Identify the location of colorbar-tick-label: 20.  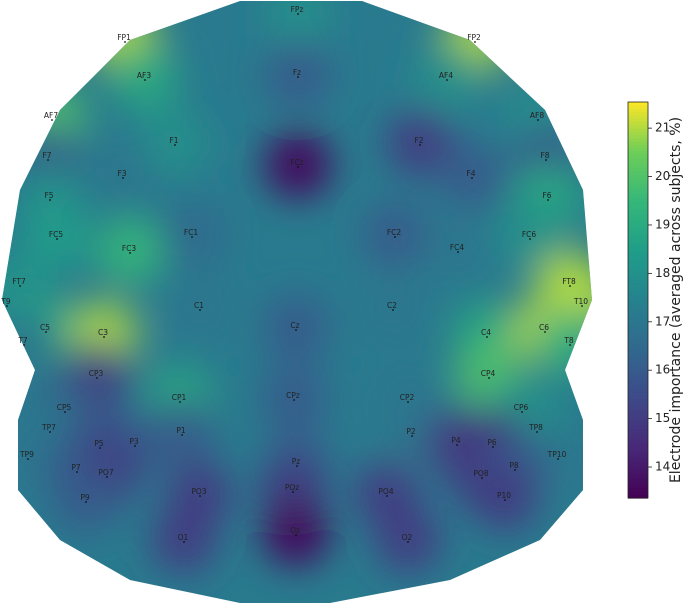
(662, 176).